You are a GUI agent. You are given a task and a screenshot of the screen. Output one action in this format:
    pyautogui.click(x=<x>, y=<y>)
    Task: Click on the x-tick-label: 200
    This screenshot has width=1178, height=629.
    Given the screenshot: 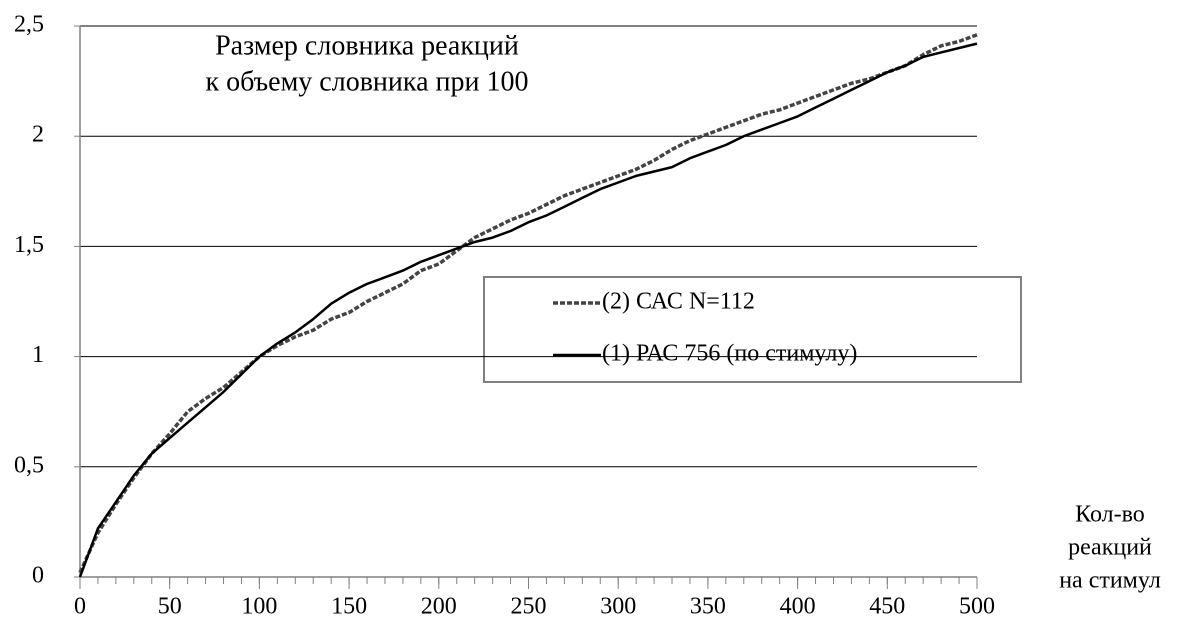 What is the action you would take?
    pyautogui.click(x=439, y=607)
    